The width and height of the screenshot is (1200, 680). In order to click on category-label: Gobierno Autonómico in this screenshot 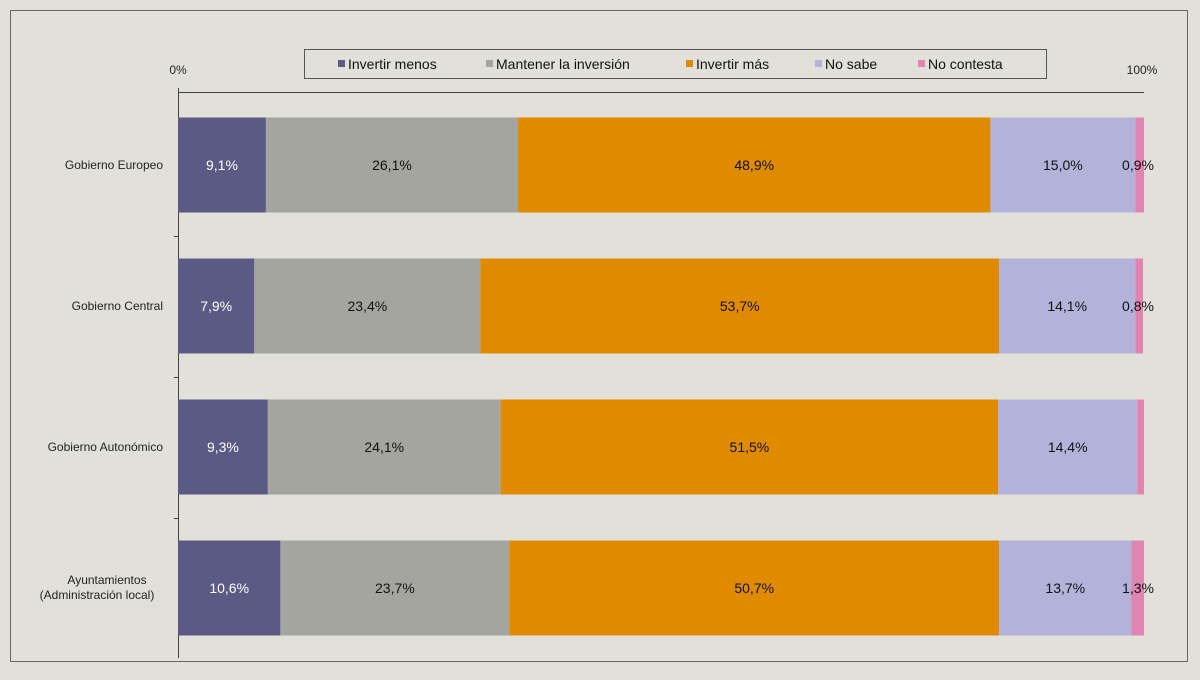, I will do `click(106, 447)`.